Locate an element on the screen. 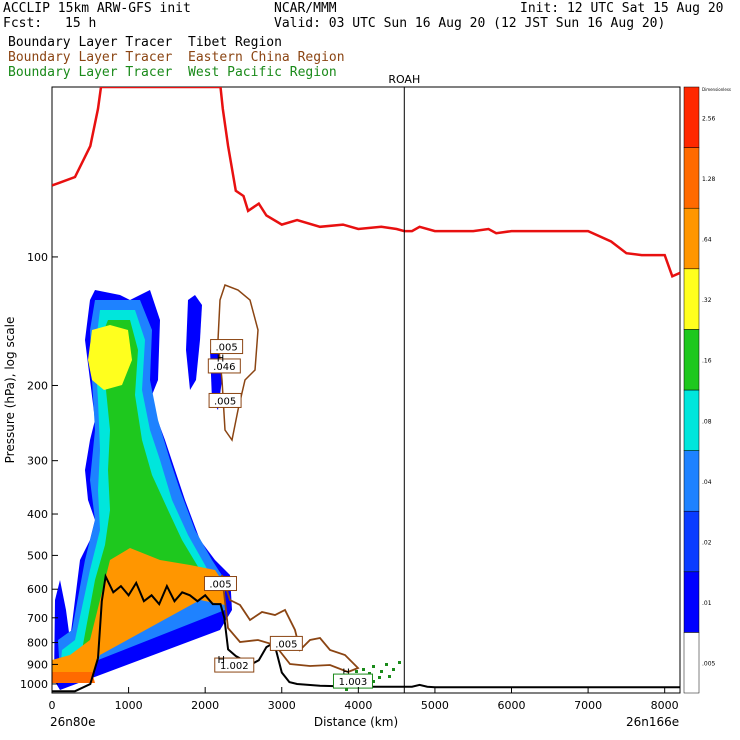  tracer-tibet-title: Boundary Layer Tracer Tibet Region is located at coordinates (145, 42).